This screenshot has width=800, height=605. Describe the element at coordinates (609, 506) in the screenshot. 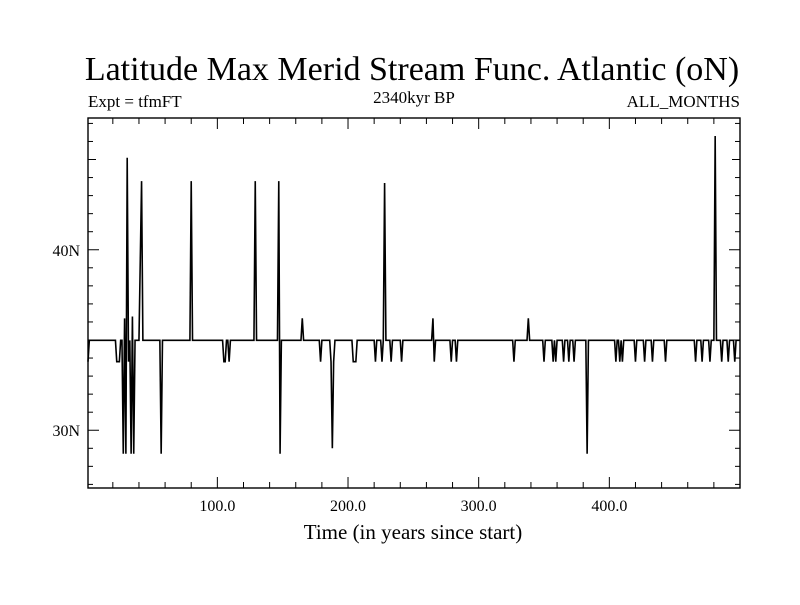

I see `x-tick-label: 400.0` at that location.